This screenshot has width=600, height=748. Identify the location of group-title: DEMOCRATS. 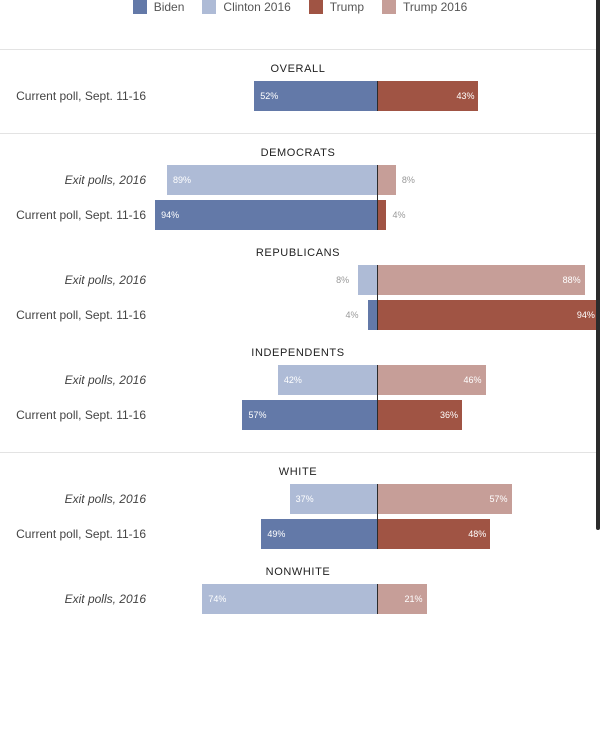
(298, 153).